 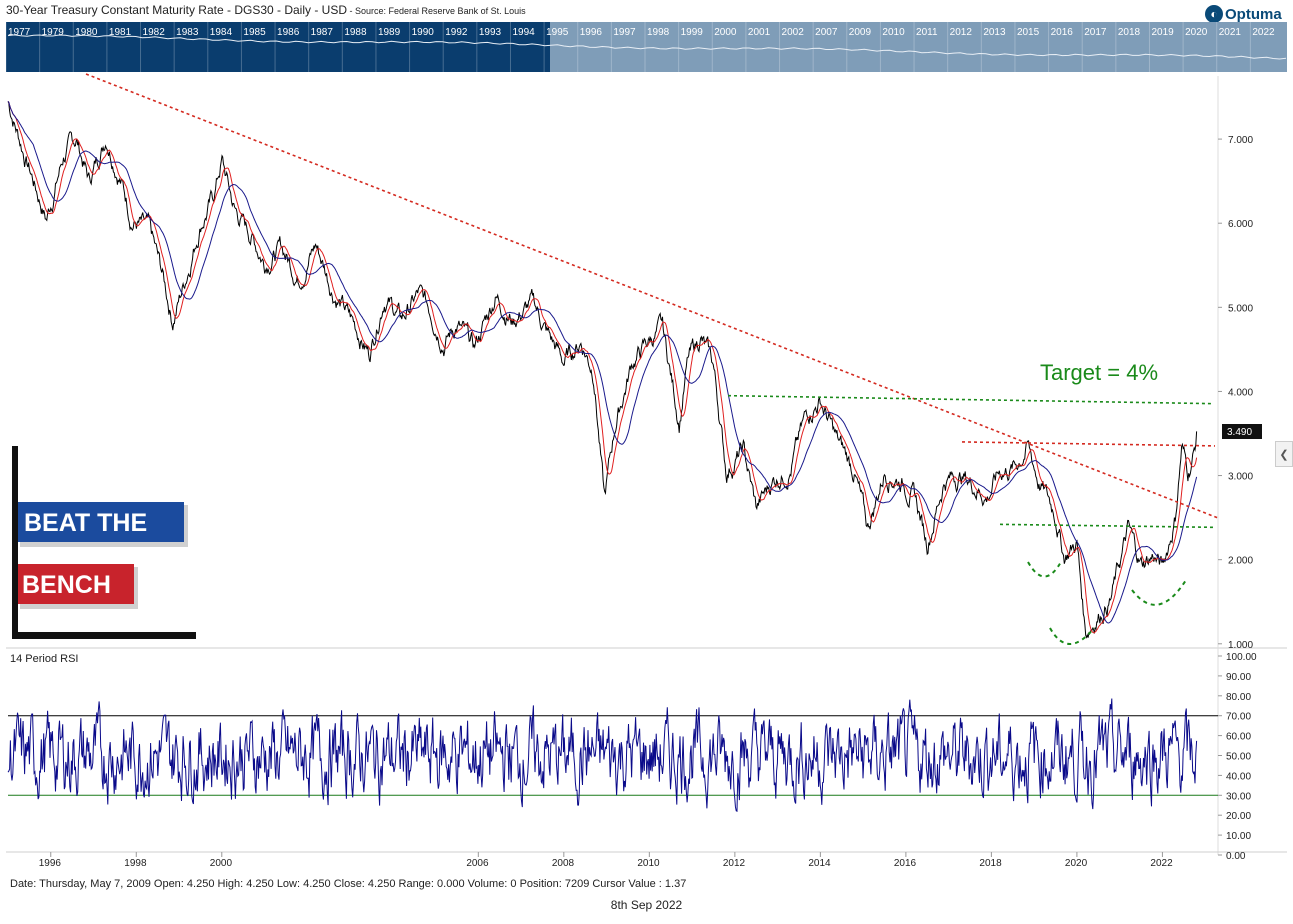 I want to click on rsi-series-line, so click(x=602, y=755).